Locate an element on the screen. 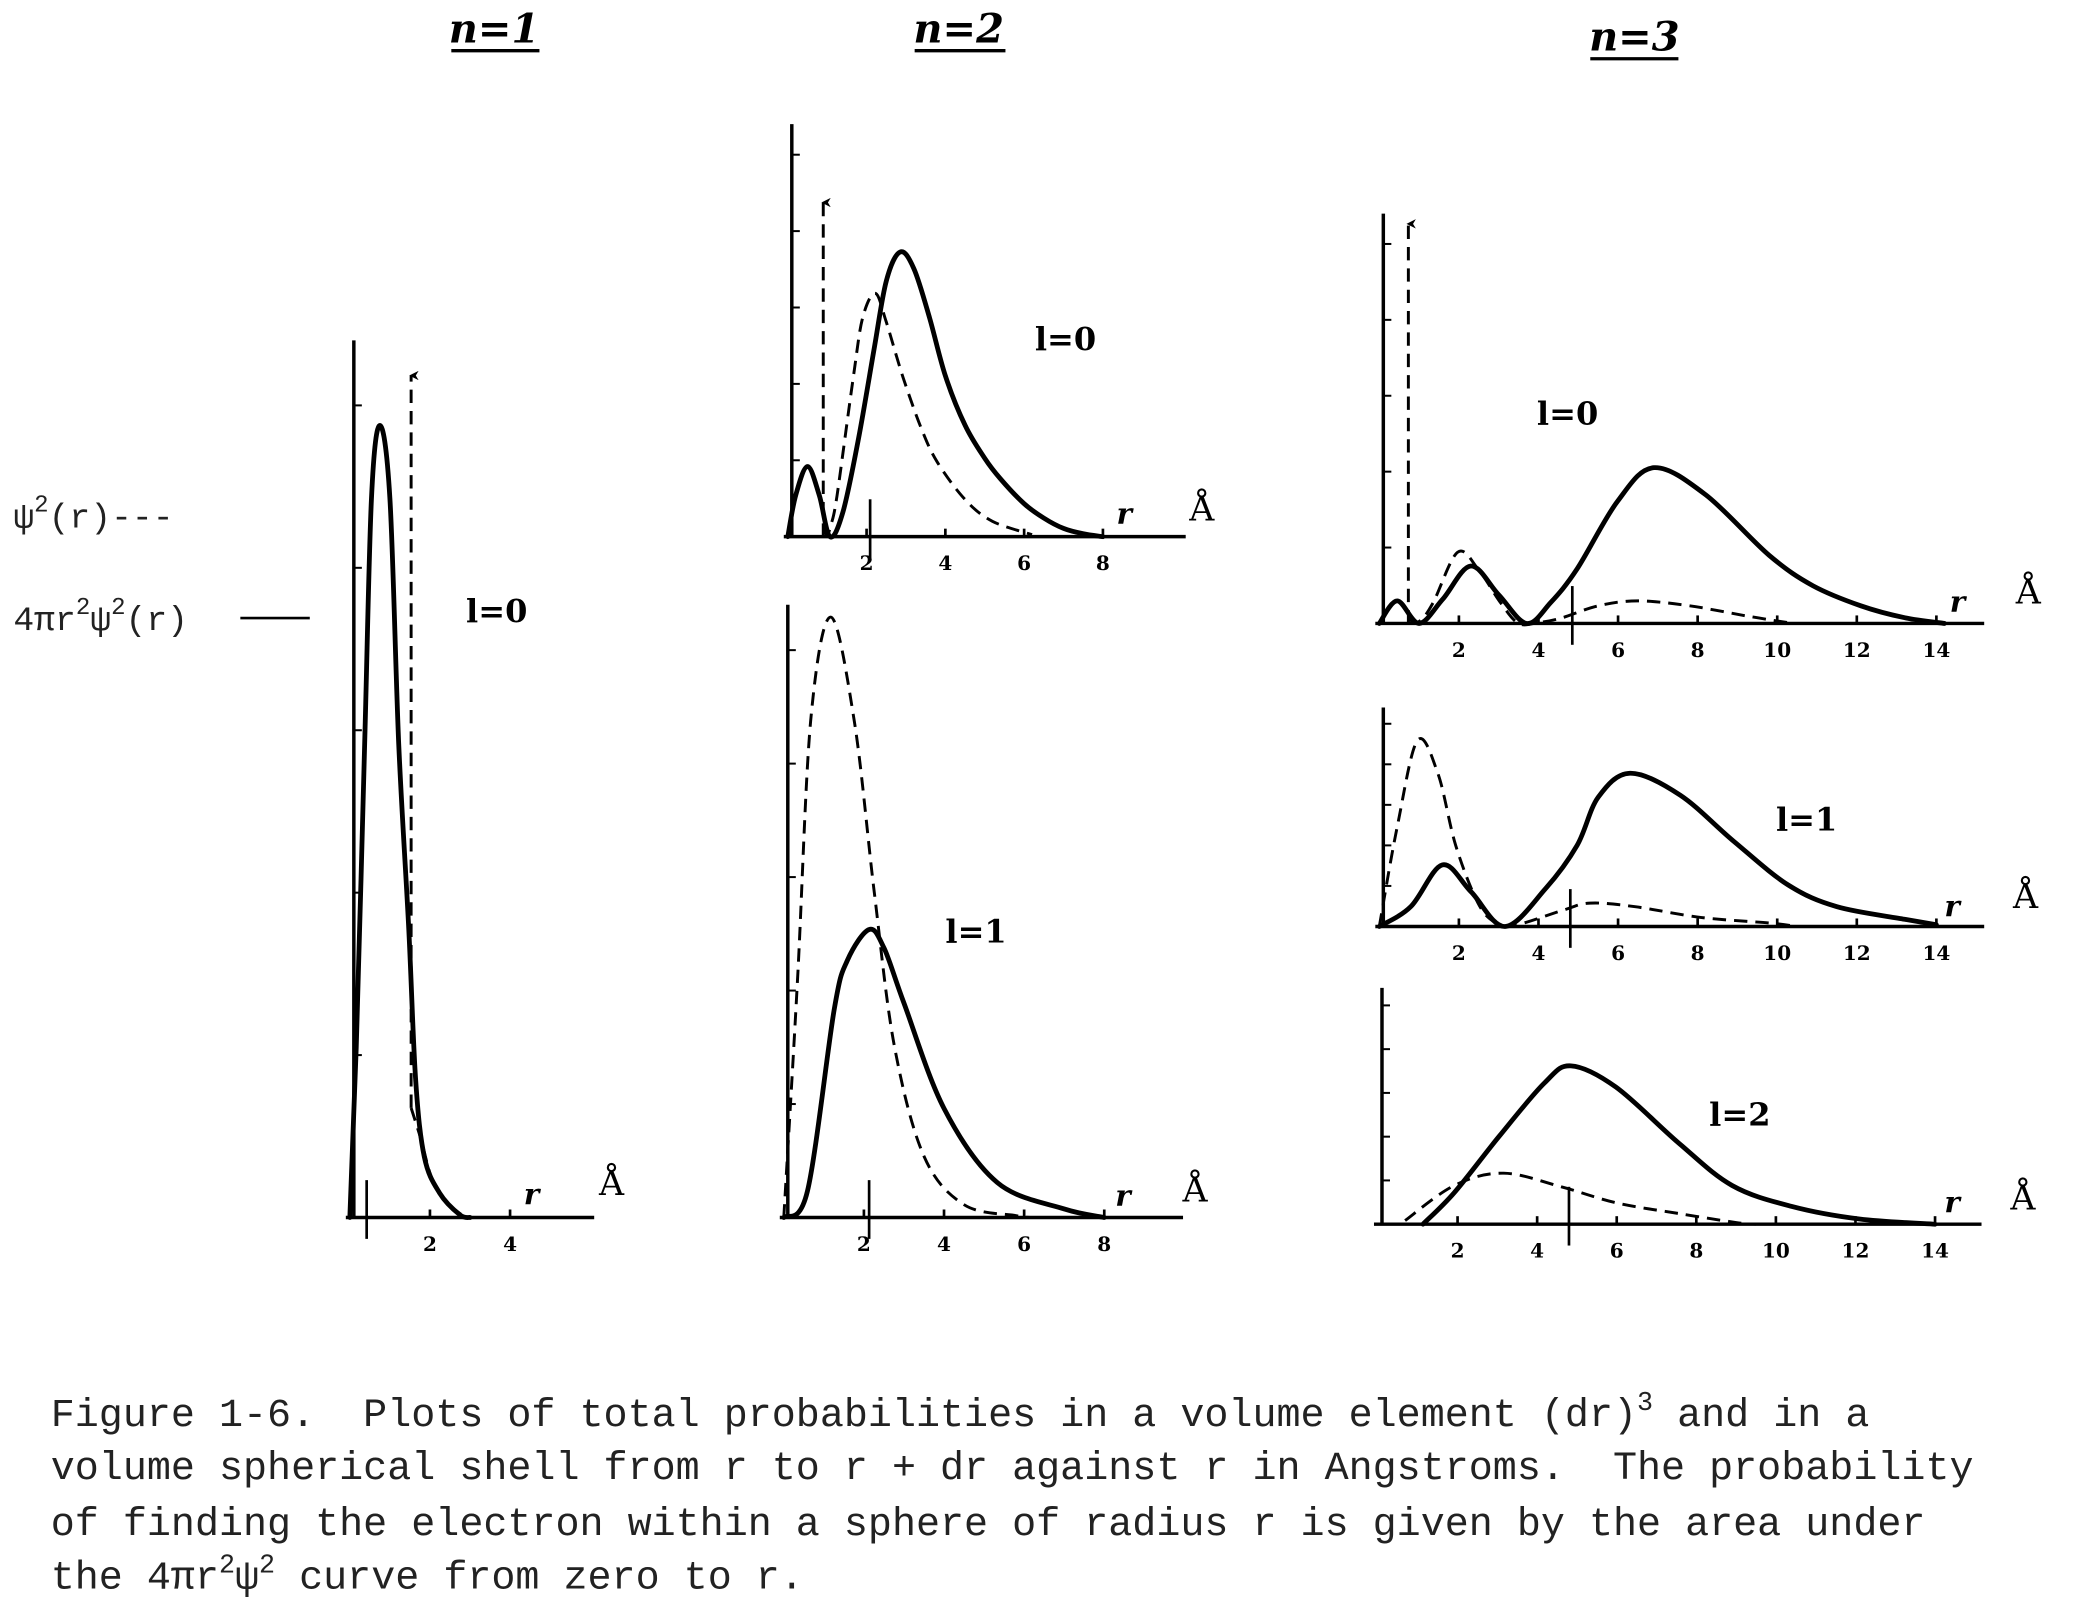 The height and width of the screenshot is (1610, 2083). panel-n3-l0: 2 4 6 8 10 12 14 l=0 r Å is located at coordinates (1708, 437).